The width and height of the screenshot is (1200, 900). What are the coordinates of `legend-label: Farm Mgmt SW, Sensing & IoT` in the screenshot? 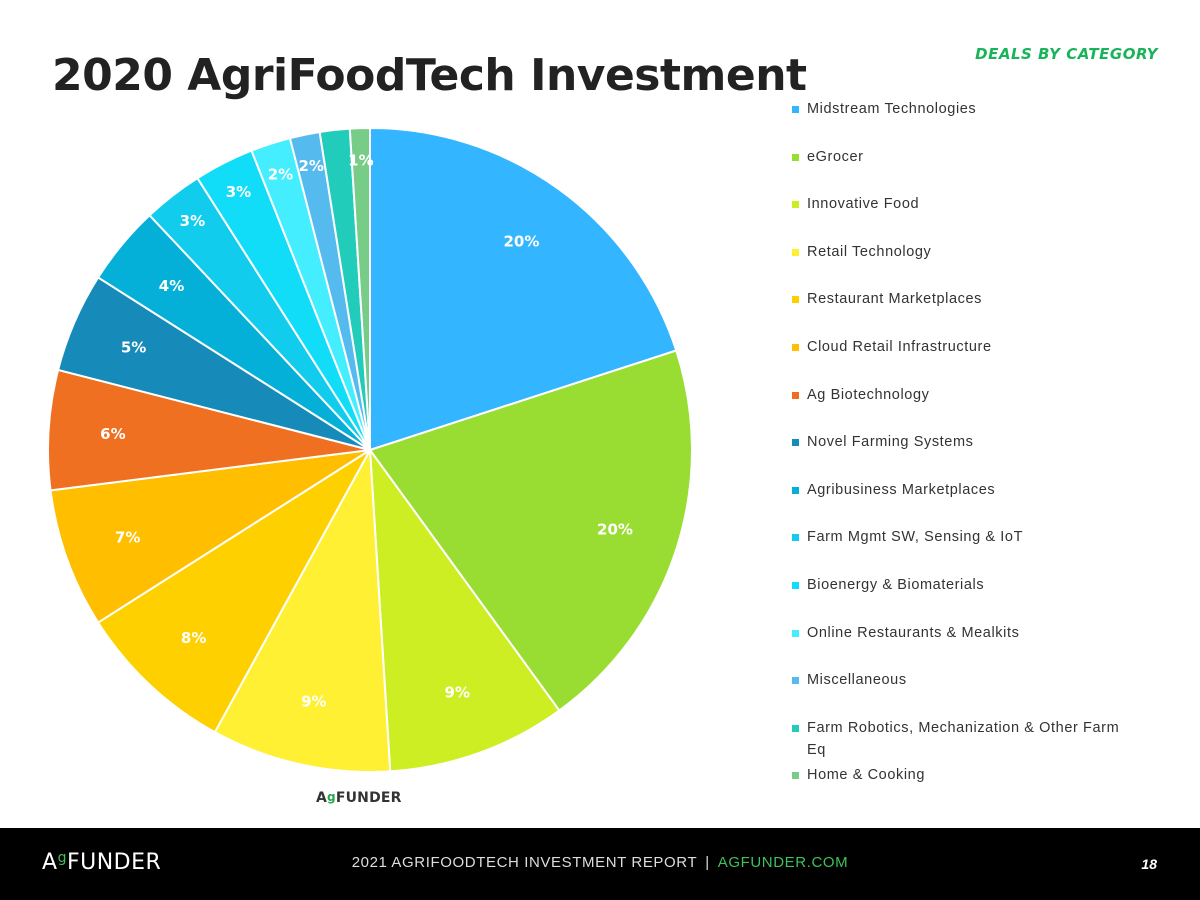 It's located at (915, 537).